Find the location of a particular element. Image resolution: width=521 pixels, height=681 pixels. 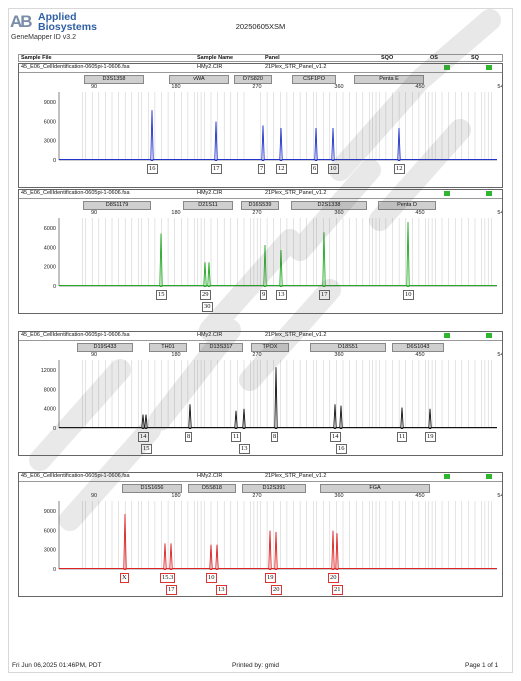

allele-call-label: 15.3 is located at coordinates (168, 578).